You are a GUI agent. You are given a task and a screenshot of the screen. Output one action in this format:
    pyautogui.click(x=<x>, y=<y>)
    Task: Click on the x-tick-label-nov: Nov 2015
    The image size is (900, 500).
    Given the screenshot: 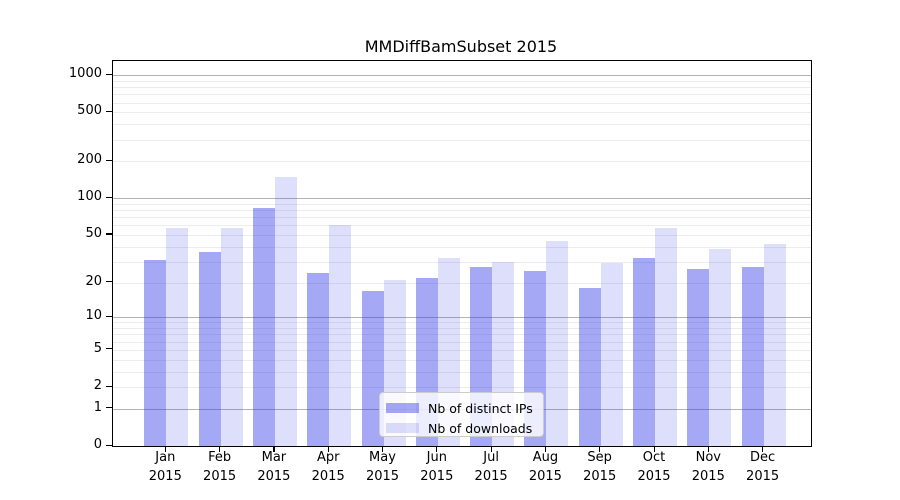 What is the action you would take?
    pyautogui.click(x=708, y=467)
    